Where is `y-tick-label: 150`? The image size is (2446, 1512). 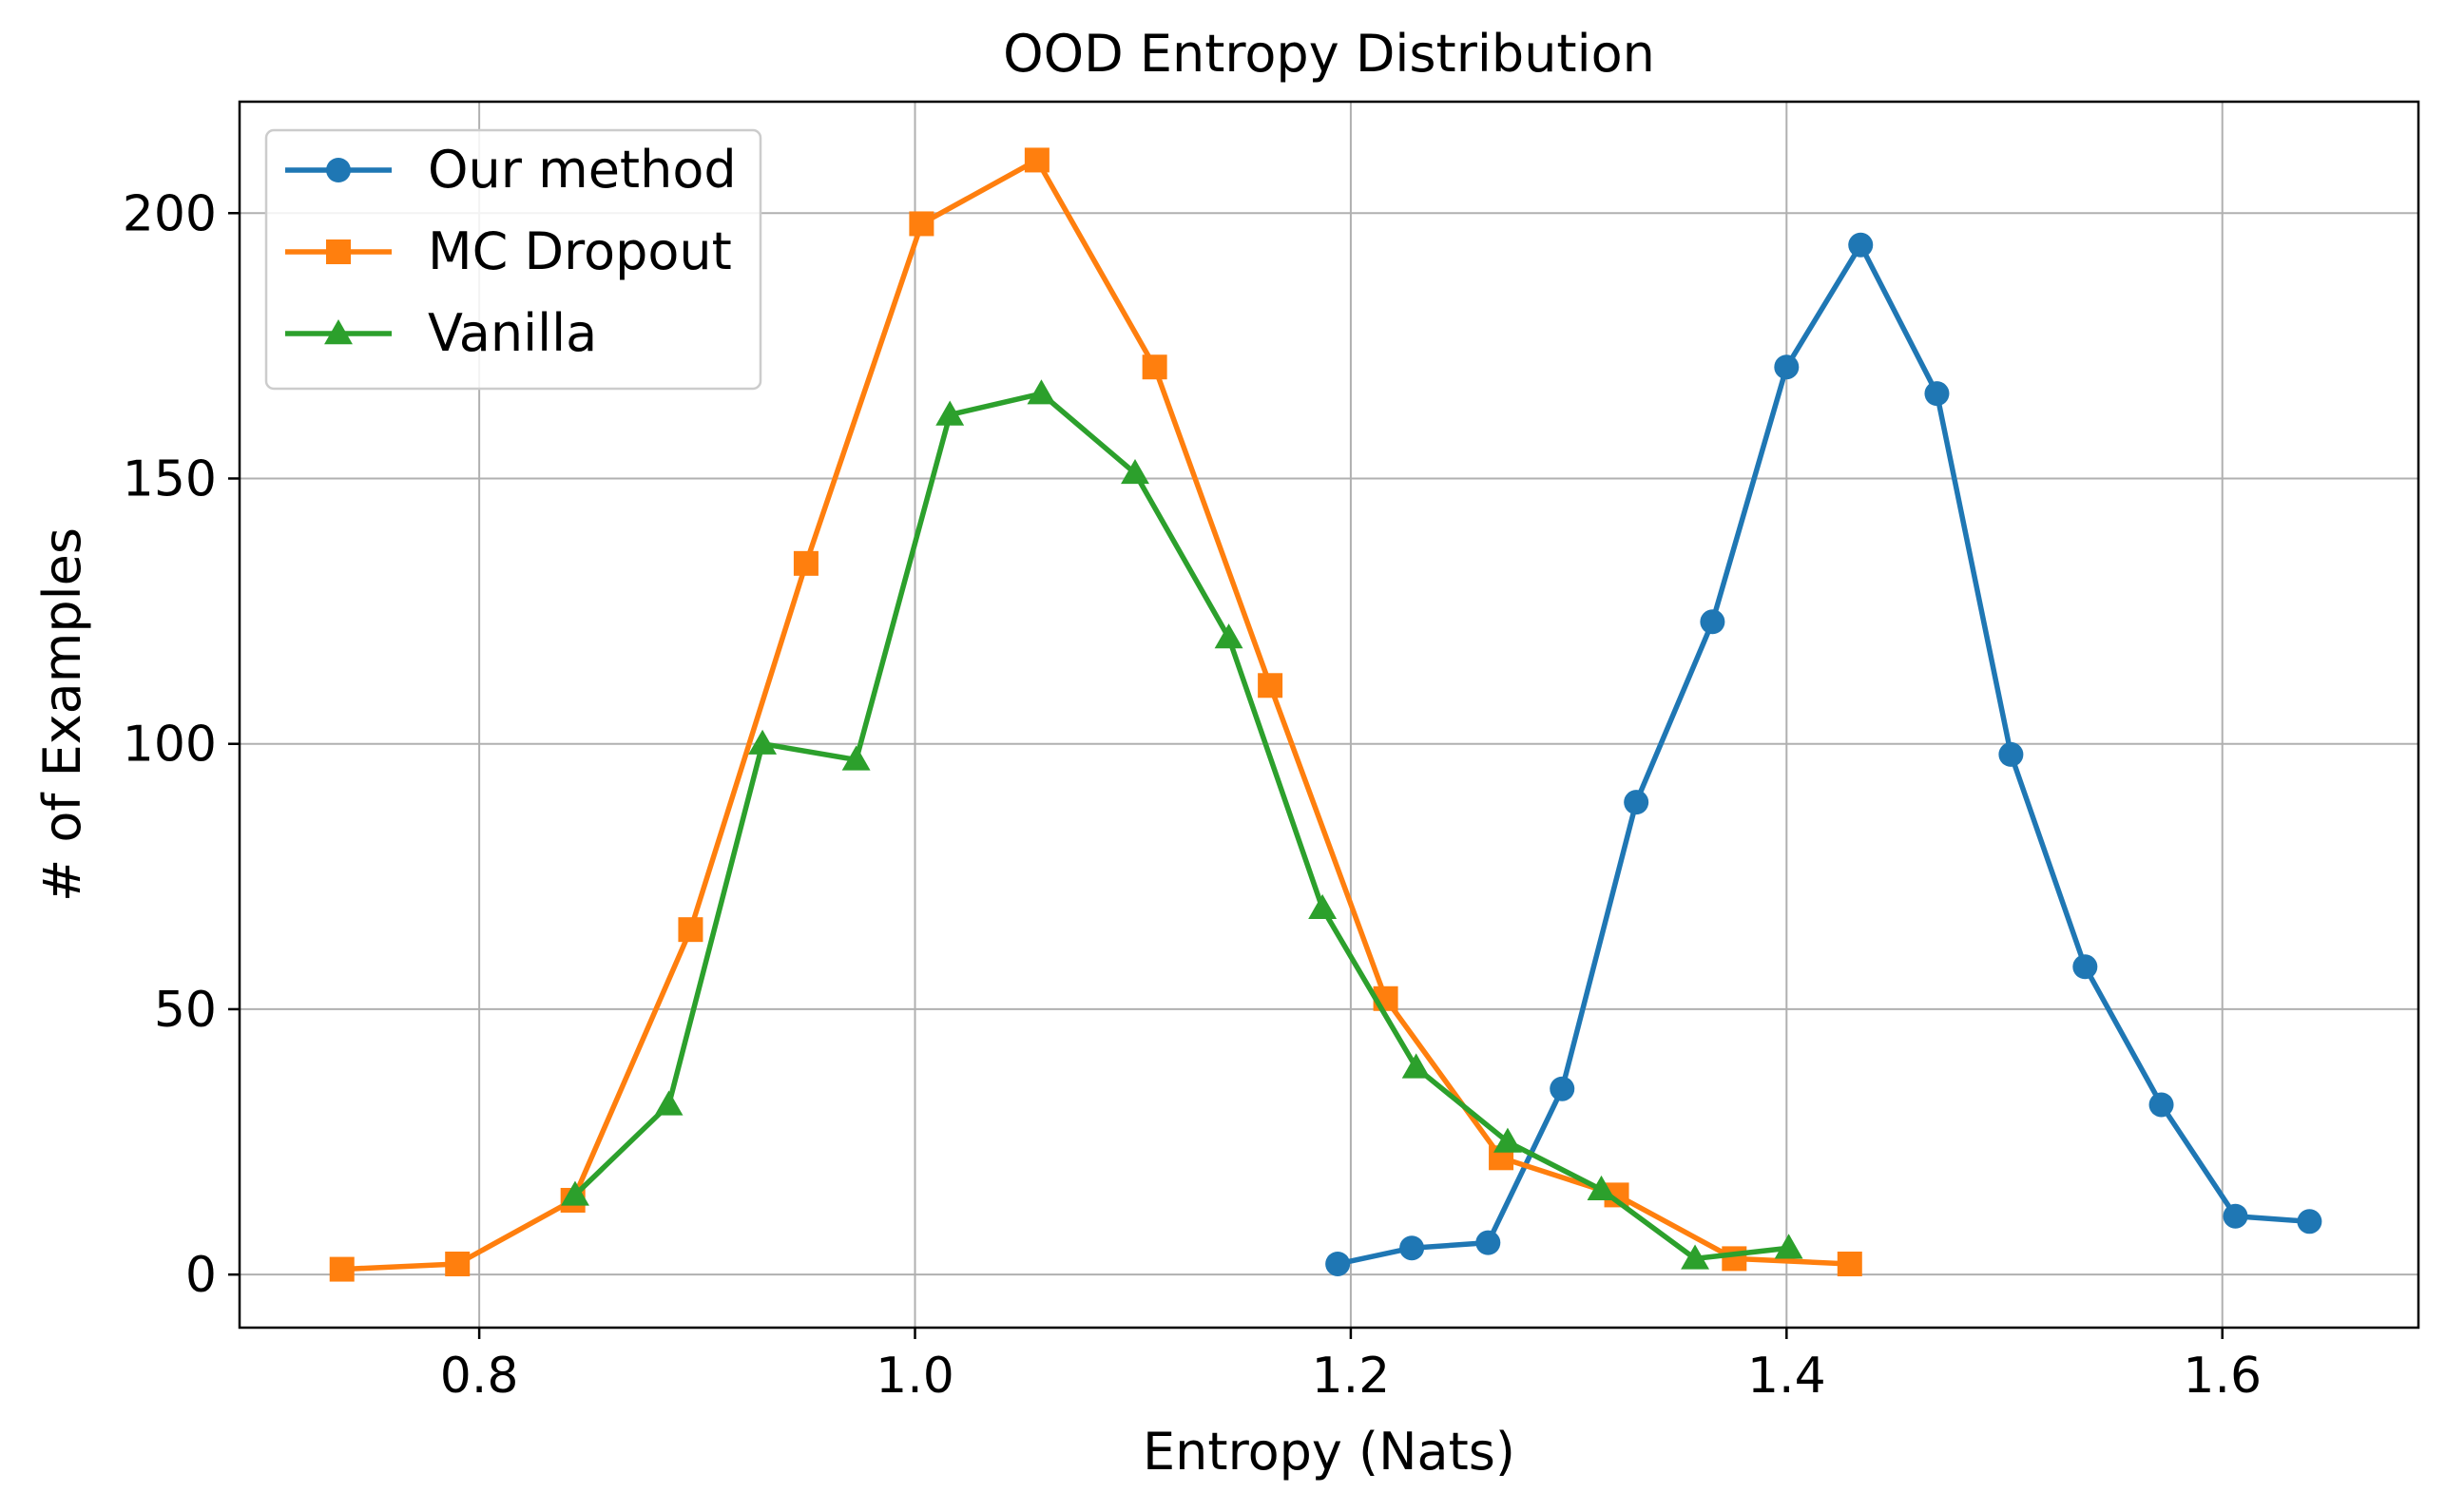 y-tick-label: 150 is located at coordinates (170, 478).